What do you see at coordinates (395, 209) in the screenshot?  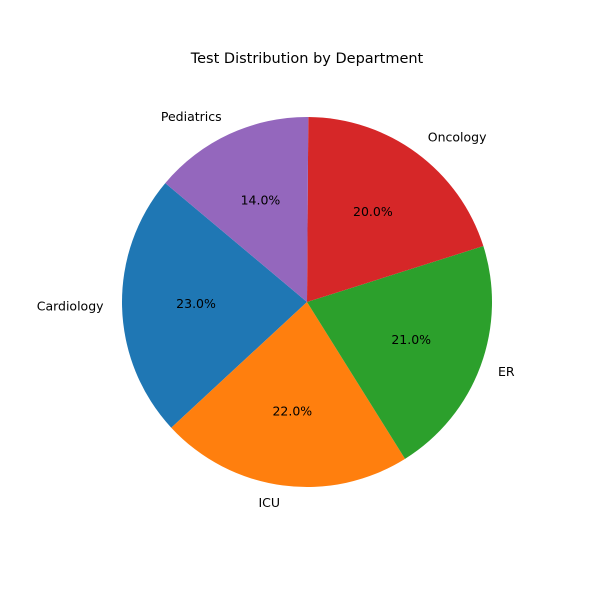 I see `pie-slice-oncology` at bounding box center [395, 209].